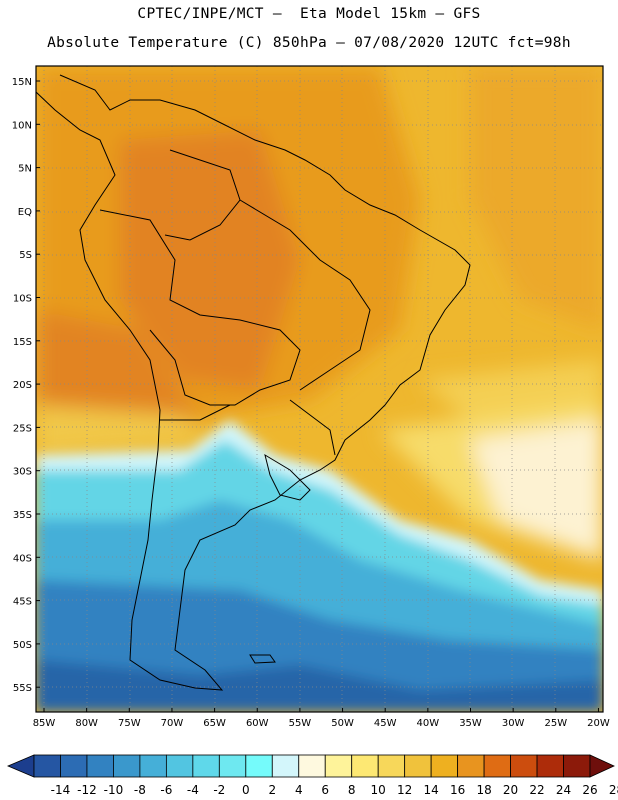 This screenshot has height=800, width=618. I want to click on colorbar-label: 24, so click(563, 790).